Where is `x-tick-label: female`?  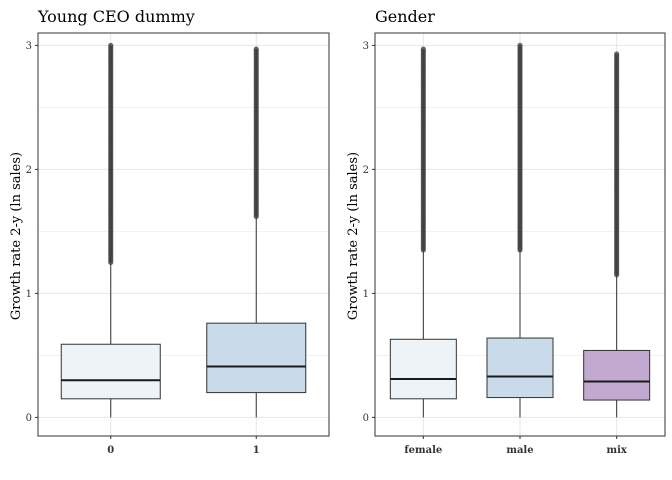
x-tick-label: female is located at coordinates (423, 450).